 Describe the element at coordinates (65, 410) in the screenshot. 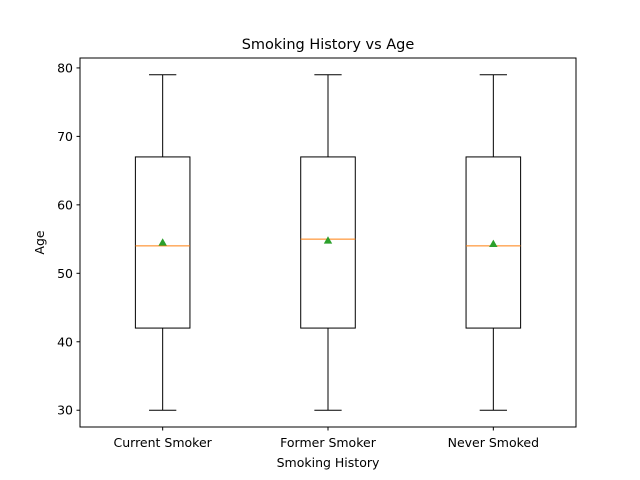

I see `y-tick-label: 30` at that location.